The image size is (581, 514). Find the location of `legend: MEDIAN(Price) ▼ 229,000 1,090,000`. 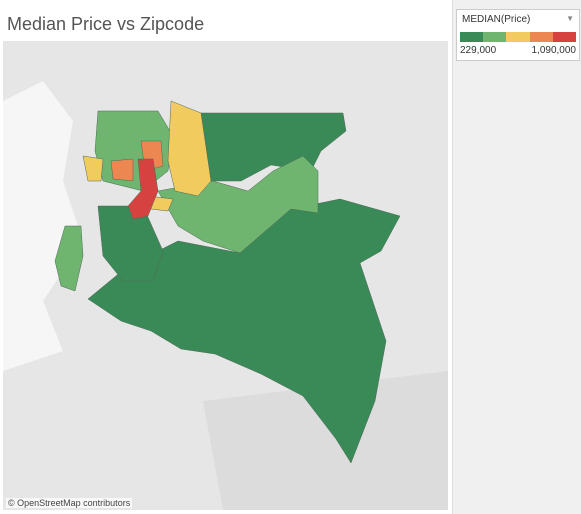

legend: MEDIAN(Price) ▼ 229,000 1,090,000 is located at coordinates (518, 35).